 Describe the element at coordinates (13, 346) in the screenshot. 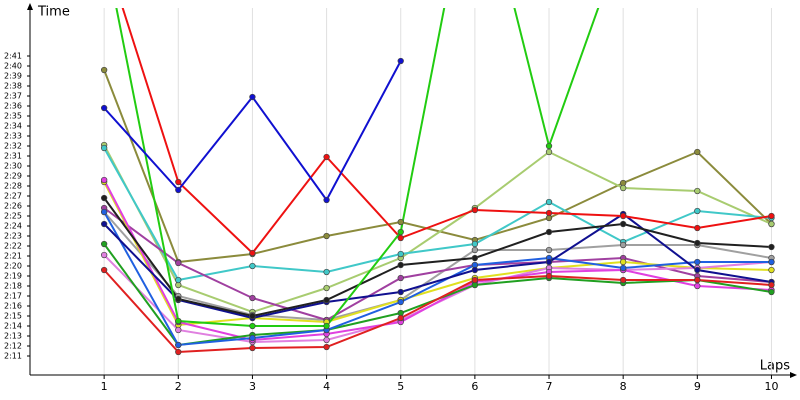

I see `y-tick-label: 2:12` at that location.